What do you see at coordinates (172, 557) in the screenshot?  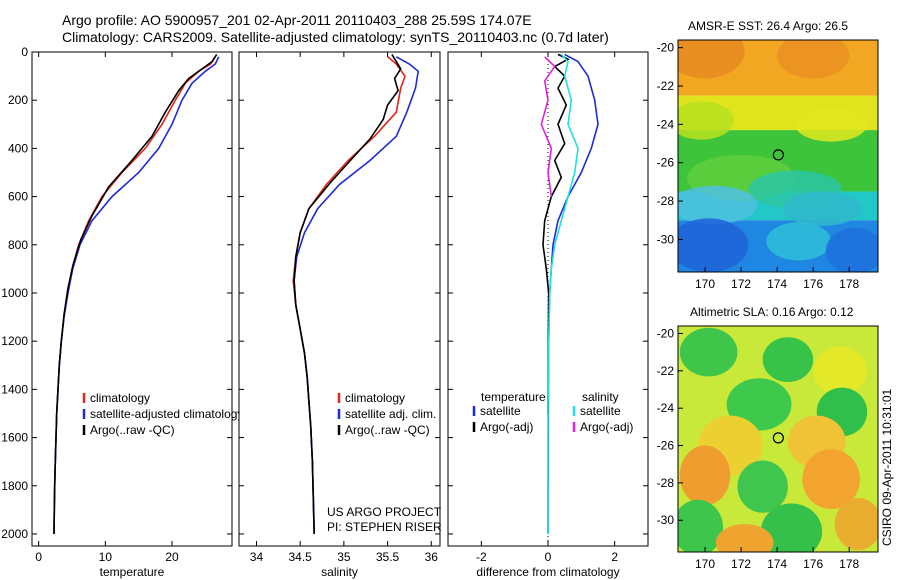 I see `x-tick-label: 20` at bounding box center [172, 557].